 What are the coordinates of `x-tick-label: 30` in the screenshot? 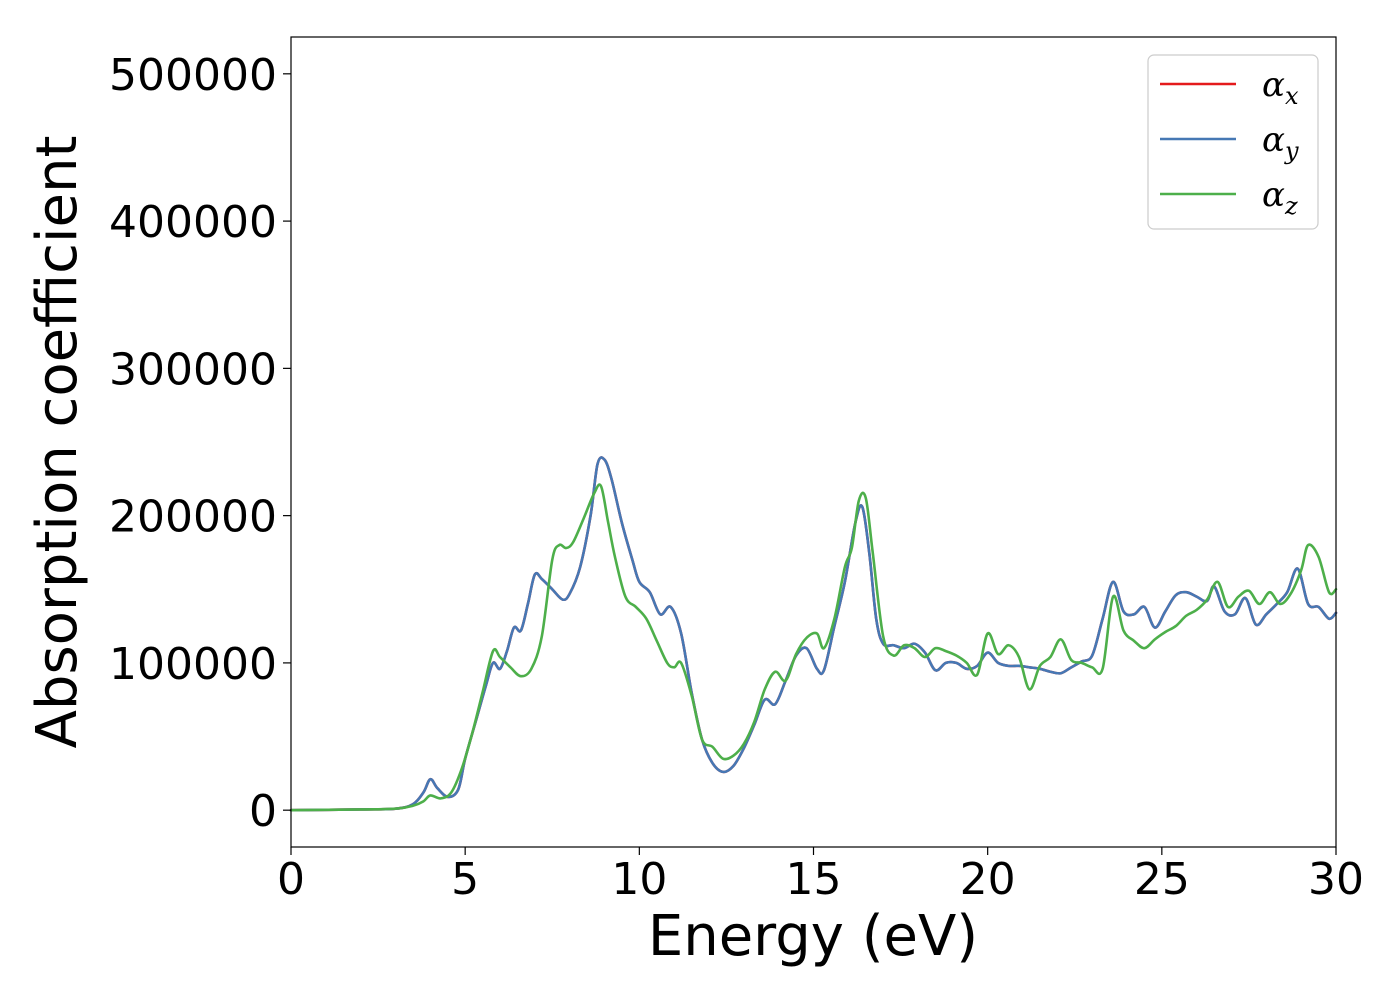 It's located at (1336, 879).